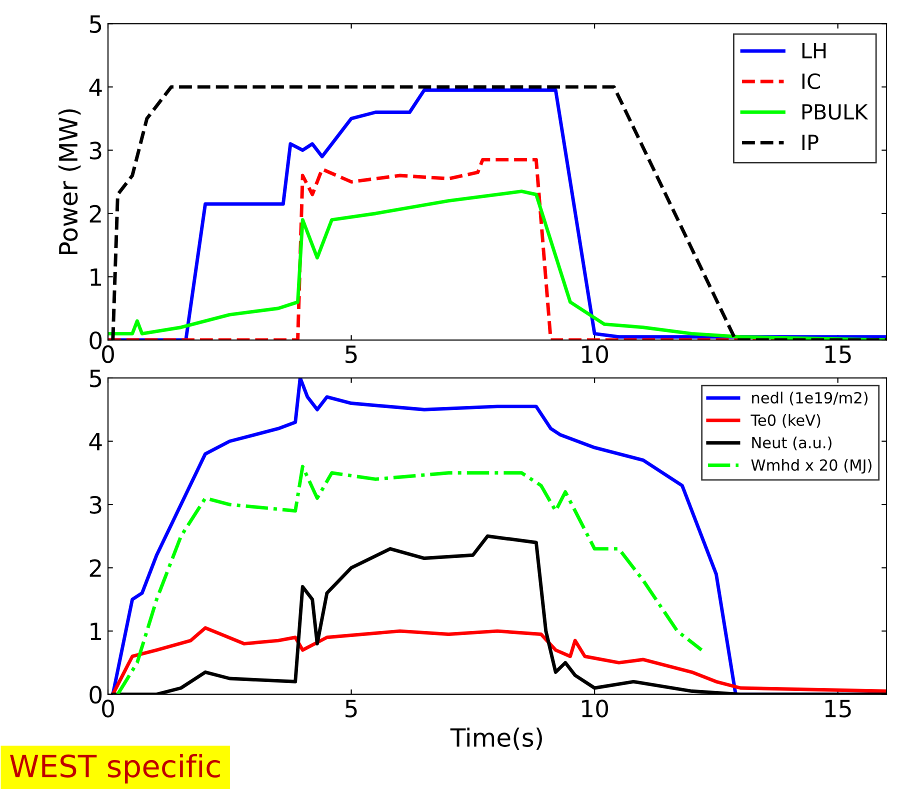  What do you see at coordinates (792, 443) in the screenshot?
I see `legend-label: Neut (a.u.)` at bounding box center [792, 443].